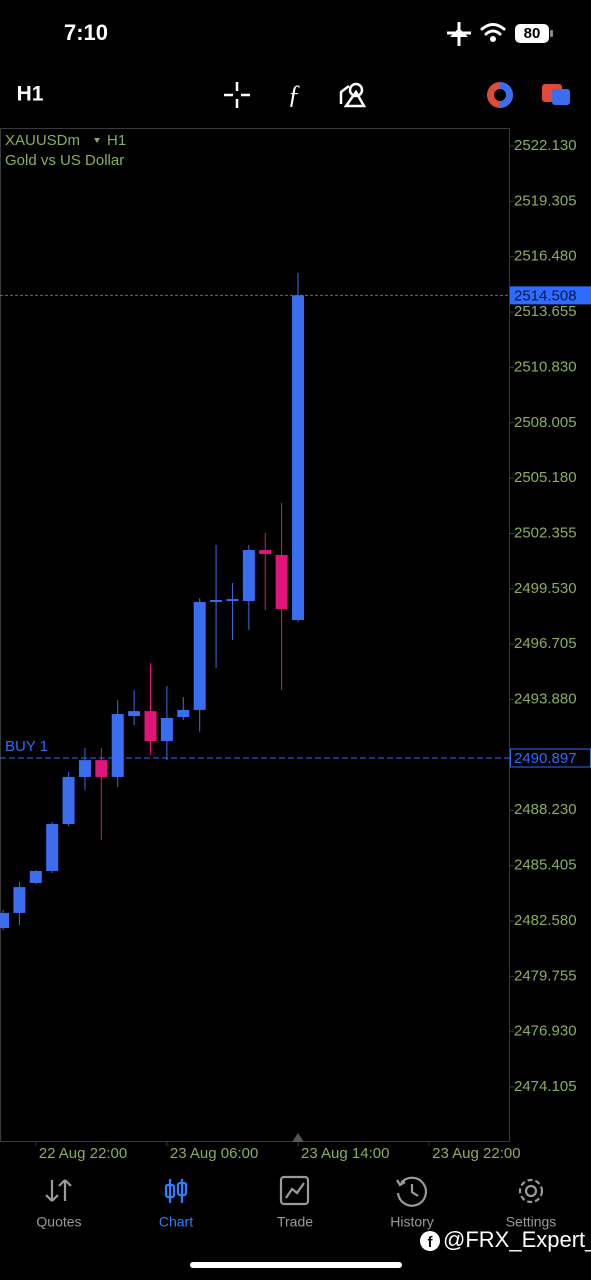 This screenshot has height=1280, width=591. I want to click on y-tick-label: 2502.355, so click(545, 532).